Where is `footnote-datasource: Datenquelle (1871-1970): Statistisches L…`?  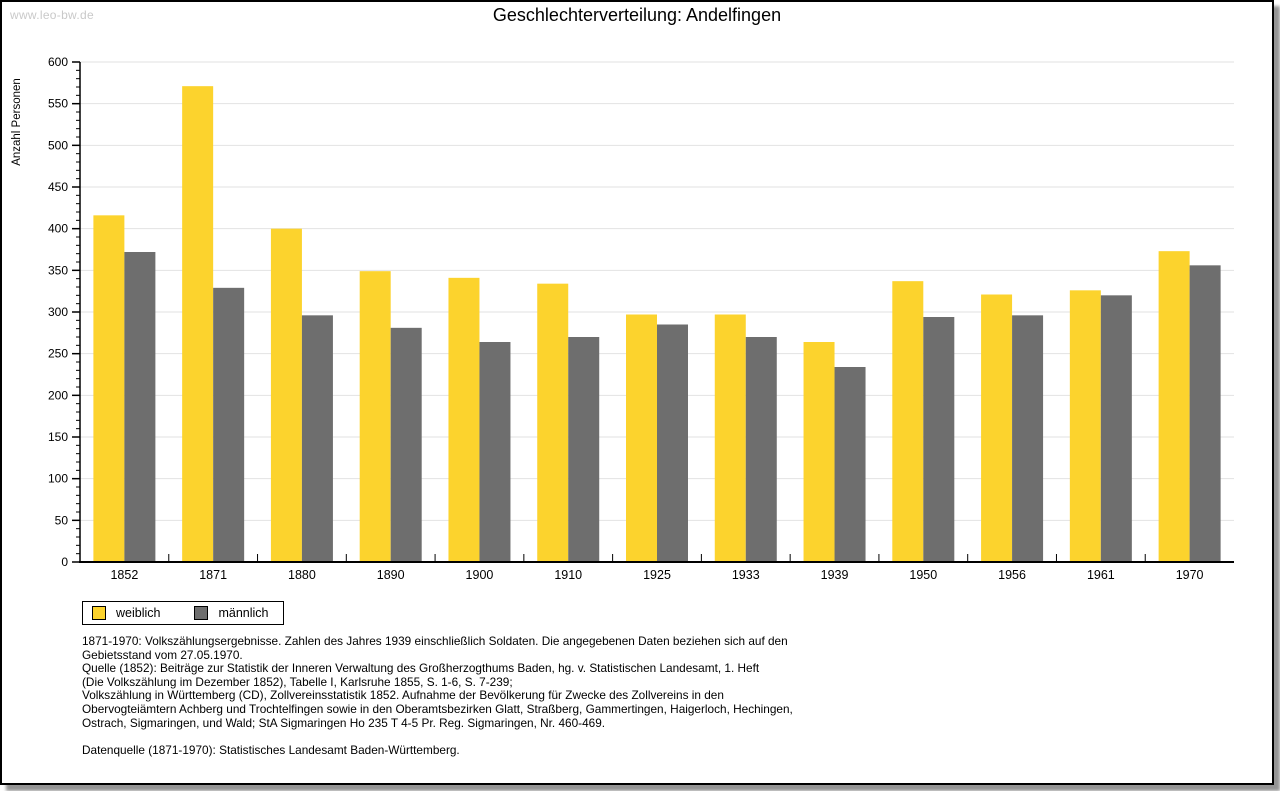 footnote-datasource: Datenquelle (1871-1970): Statistisches L… is located at coordinates (271, 750).